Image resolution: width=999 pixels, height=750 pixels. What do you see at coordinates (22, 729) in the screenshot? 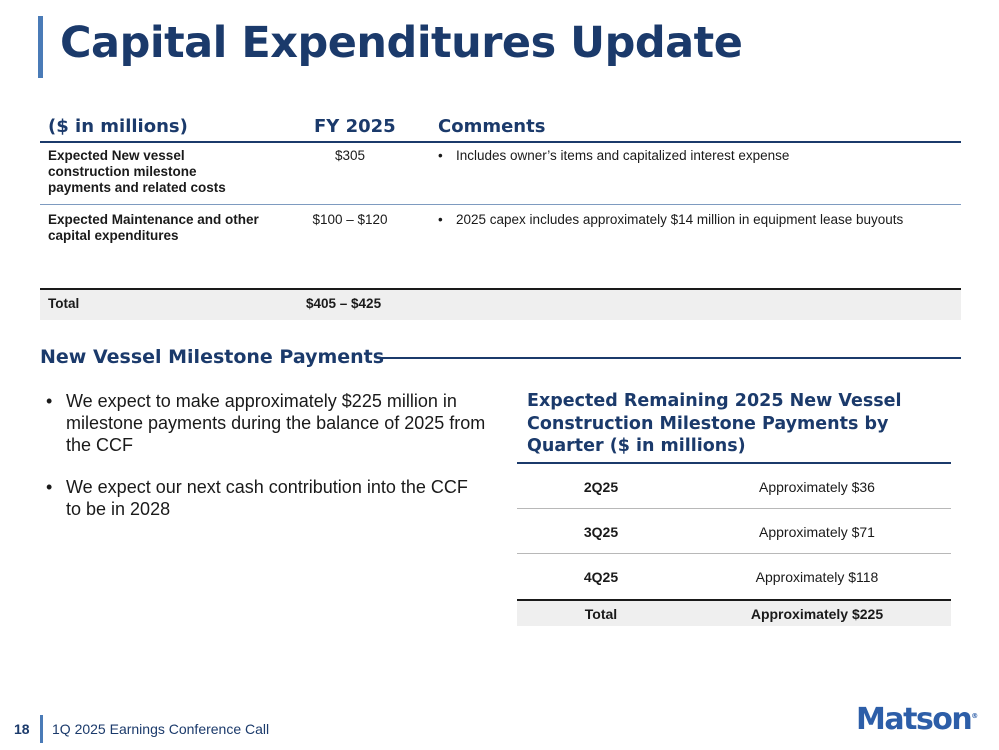
I see `page-number: 18` at bounding box center [22, 729].